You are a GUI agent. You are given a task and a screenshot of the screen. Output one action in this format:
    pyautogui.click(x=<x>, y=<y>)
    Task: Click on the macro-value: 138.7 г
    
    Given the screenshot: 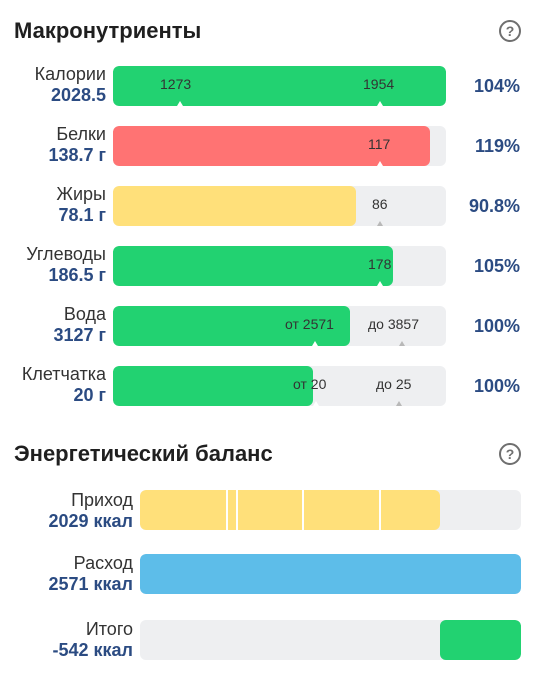 What is the action you would take?
    pyautogui.click(x=77, y=155)
    